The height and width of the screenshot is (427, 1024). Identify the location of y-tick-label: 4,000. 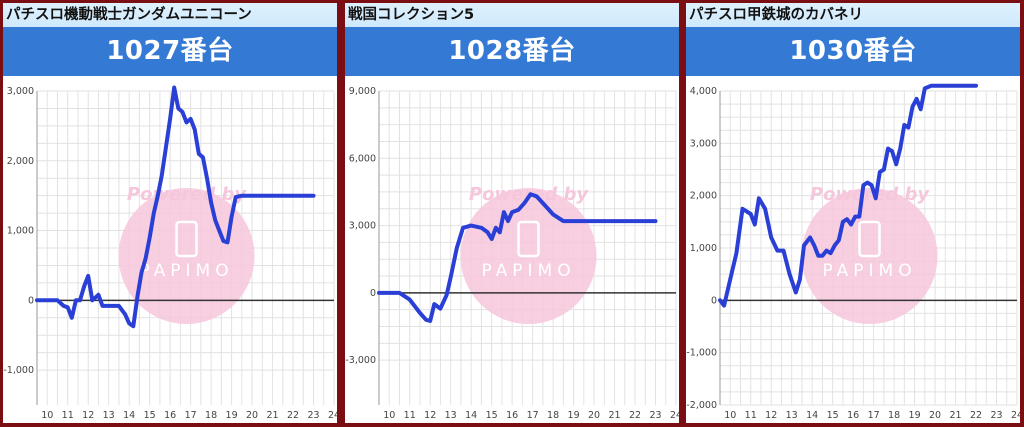
(703, 91).